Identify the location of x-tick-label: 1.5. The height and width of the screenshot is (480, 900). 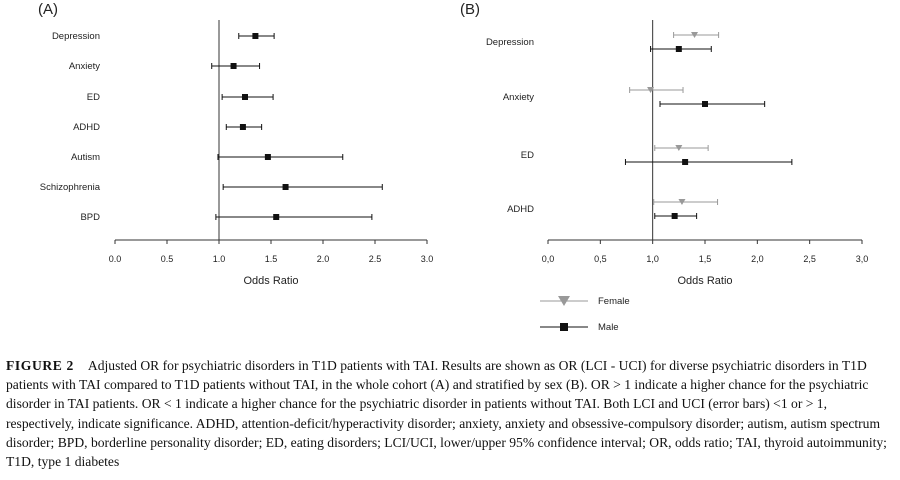
(271, 259).